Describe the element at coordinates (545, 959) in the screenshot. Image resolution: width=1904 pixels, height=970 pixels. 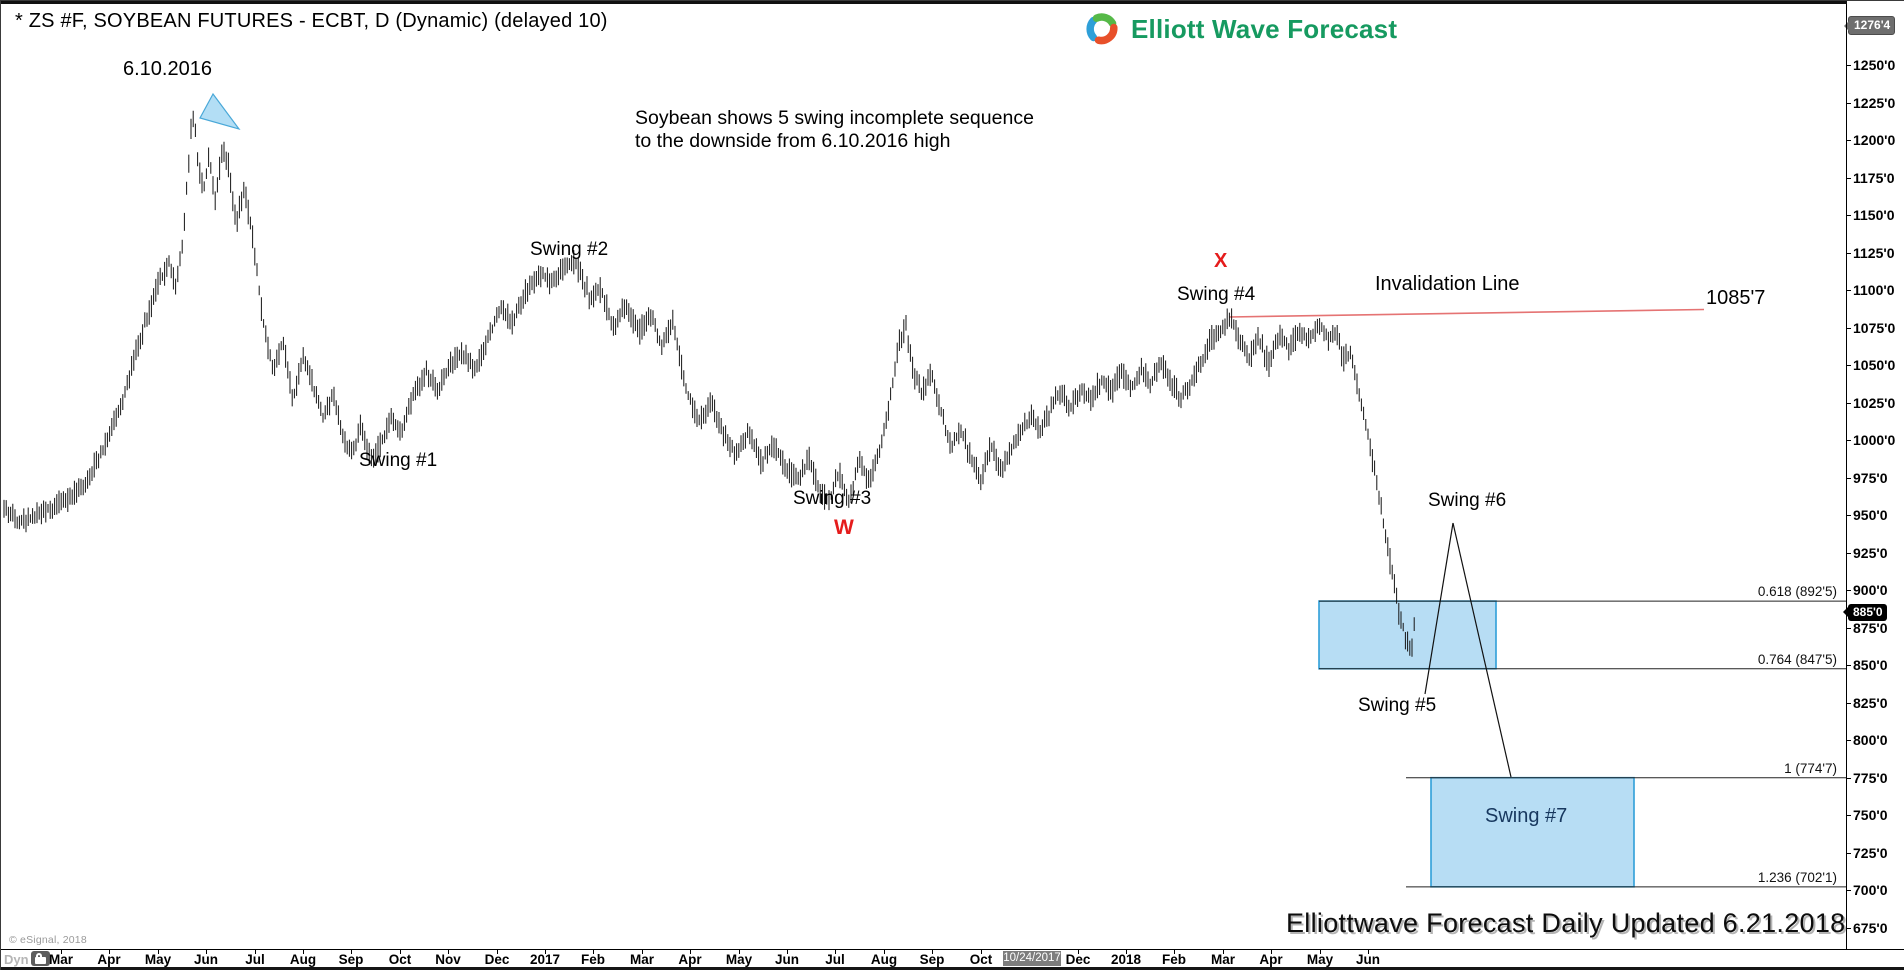
I see `month-label: 2017` at that location.